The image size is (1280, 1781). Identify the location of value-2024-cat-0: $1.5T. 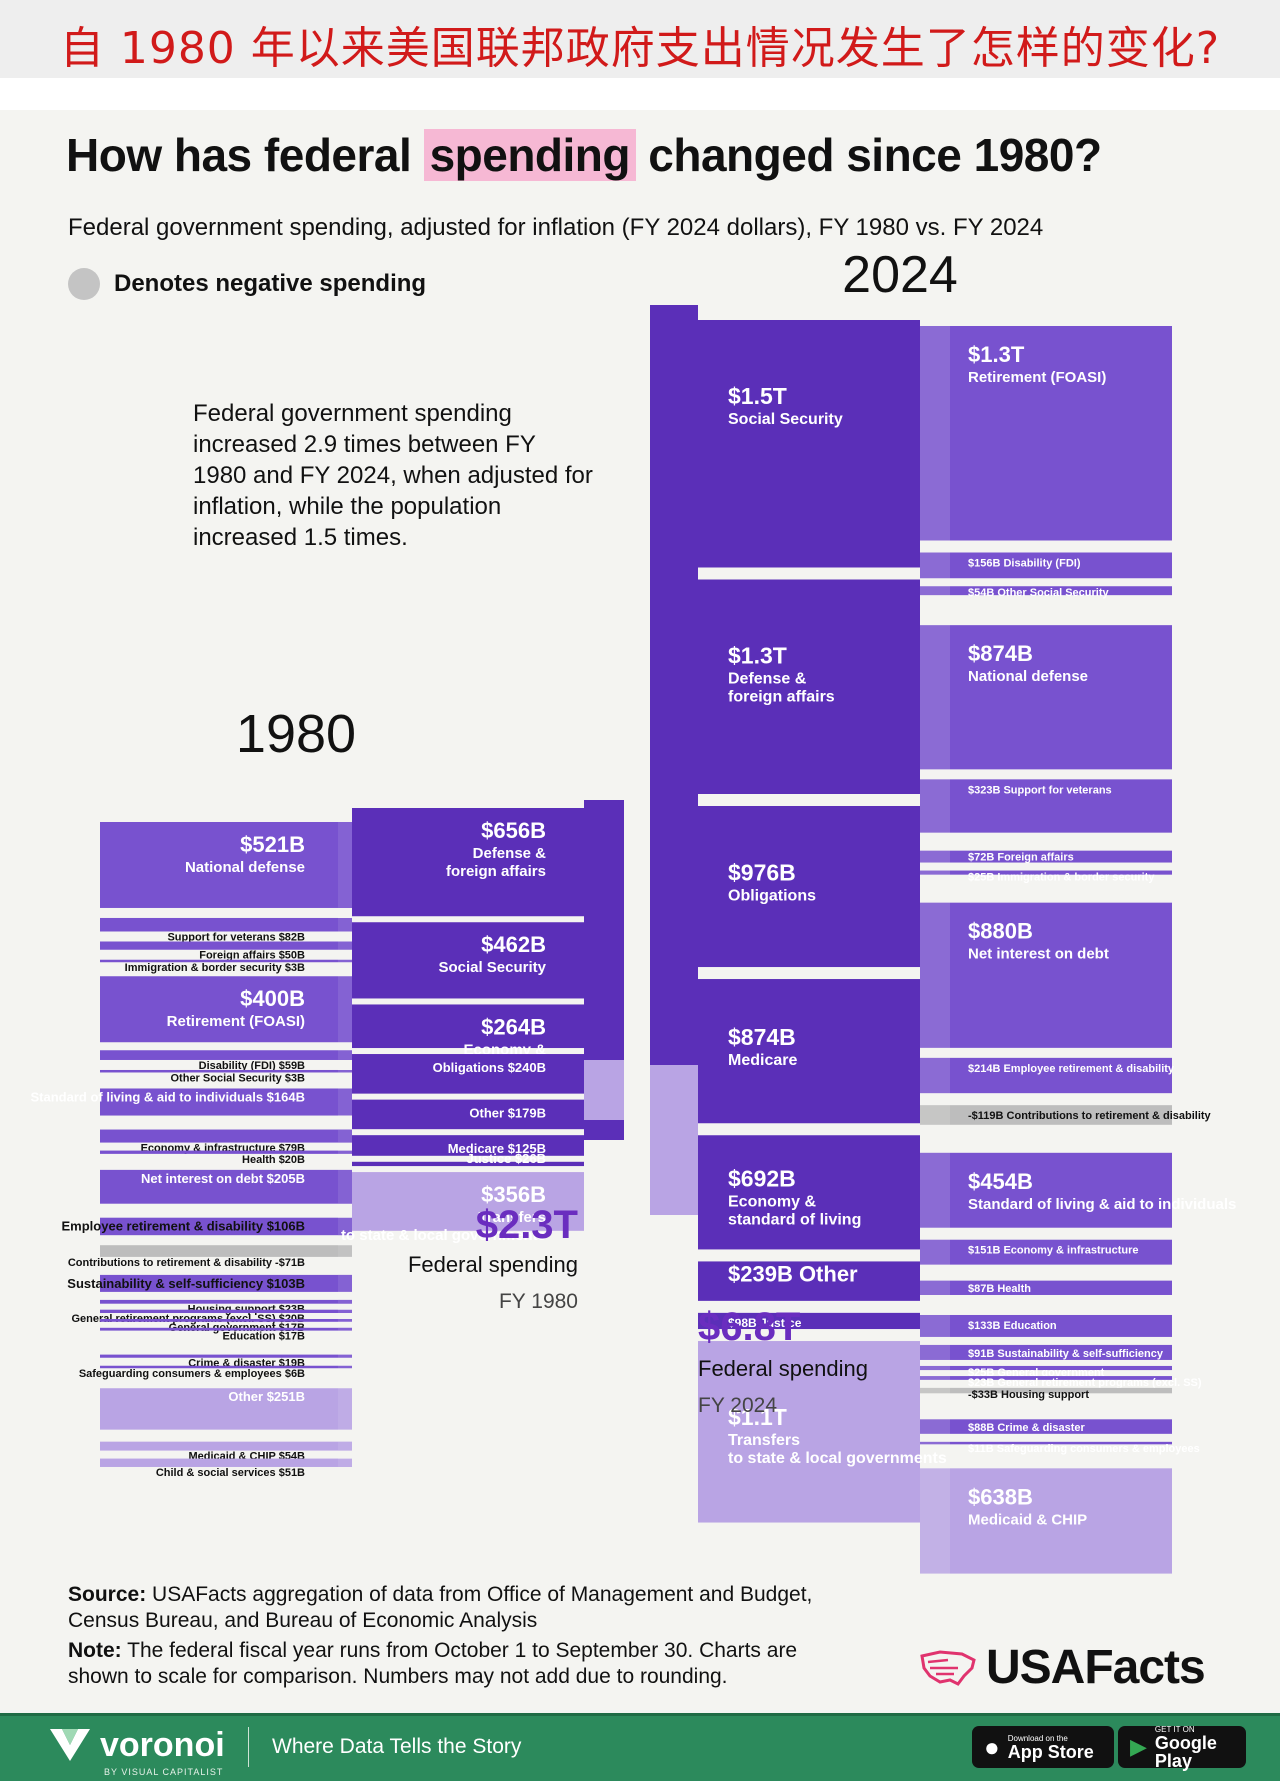
(757, 396).